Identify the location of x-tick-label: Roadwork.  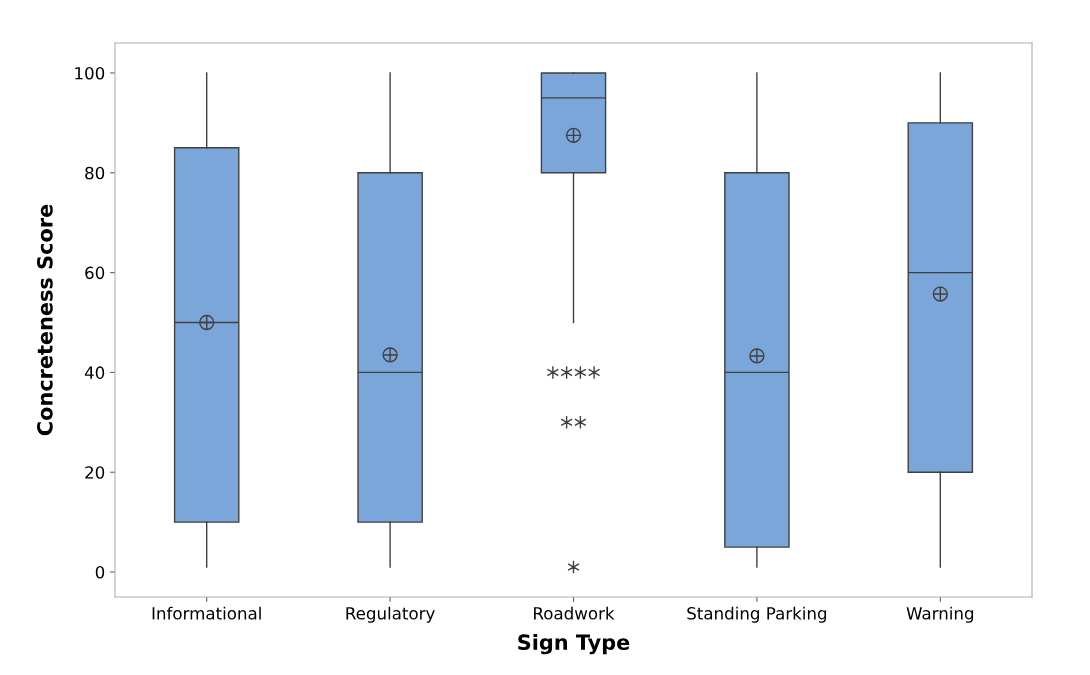
(574, 613).